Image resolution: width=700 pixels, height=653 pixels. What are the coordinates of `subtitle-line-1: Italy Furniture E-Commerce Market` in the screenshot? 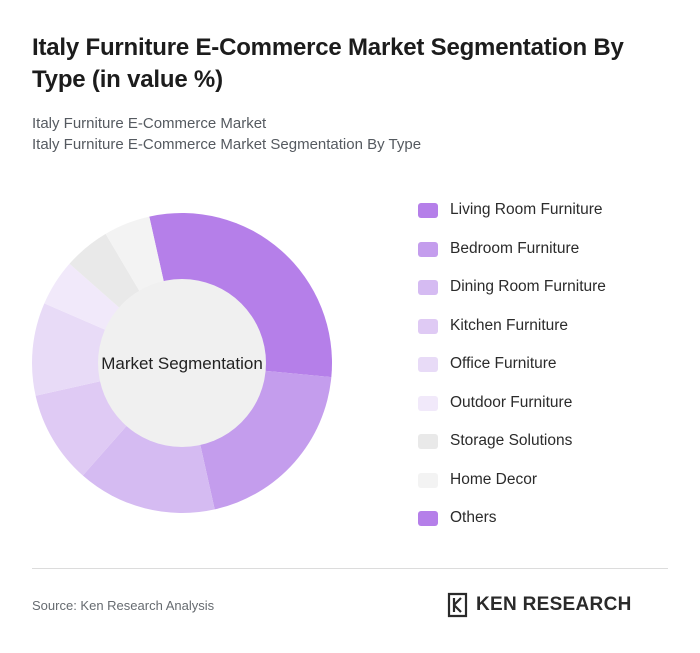 It's located at (149, 123).